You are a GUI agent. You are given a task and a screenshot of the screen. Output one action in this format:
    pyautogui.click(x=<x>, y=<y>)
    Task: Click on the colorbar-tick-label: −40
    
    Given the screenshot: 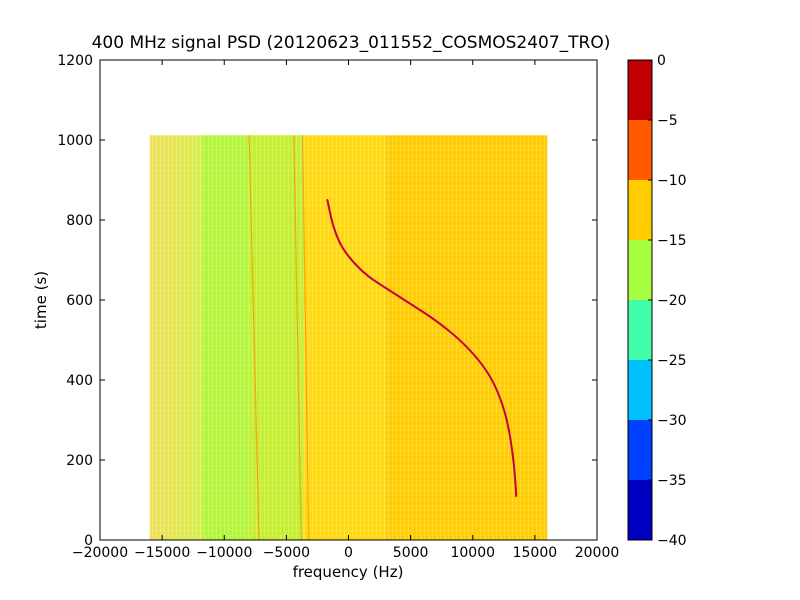 What is the action you would take?
    pyautogui.click(x=672, y=541)
    